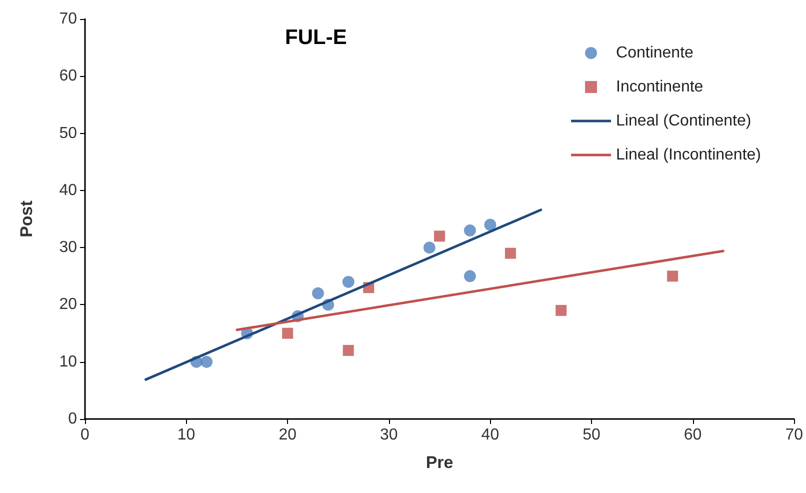 This screenshot has height=493, width=806. Describe the element at coordinates (26, 219) in the screenshot. I see `y-axis-title: Post` at that location.